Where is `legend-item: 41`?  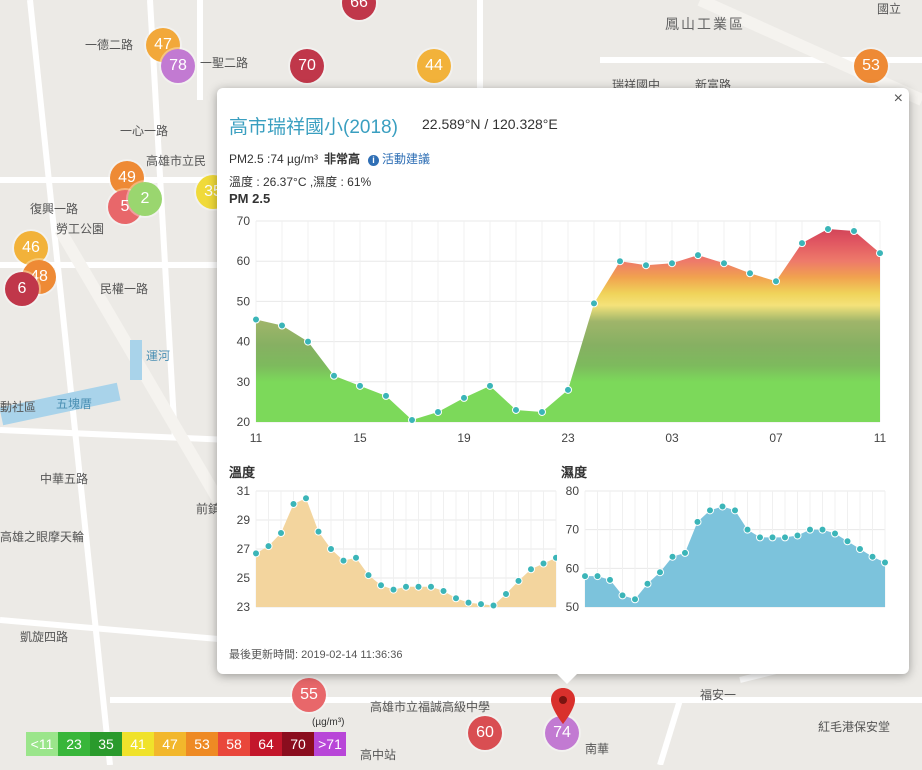 legend-item: 41 is located at coordinates (138, 744).